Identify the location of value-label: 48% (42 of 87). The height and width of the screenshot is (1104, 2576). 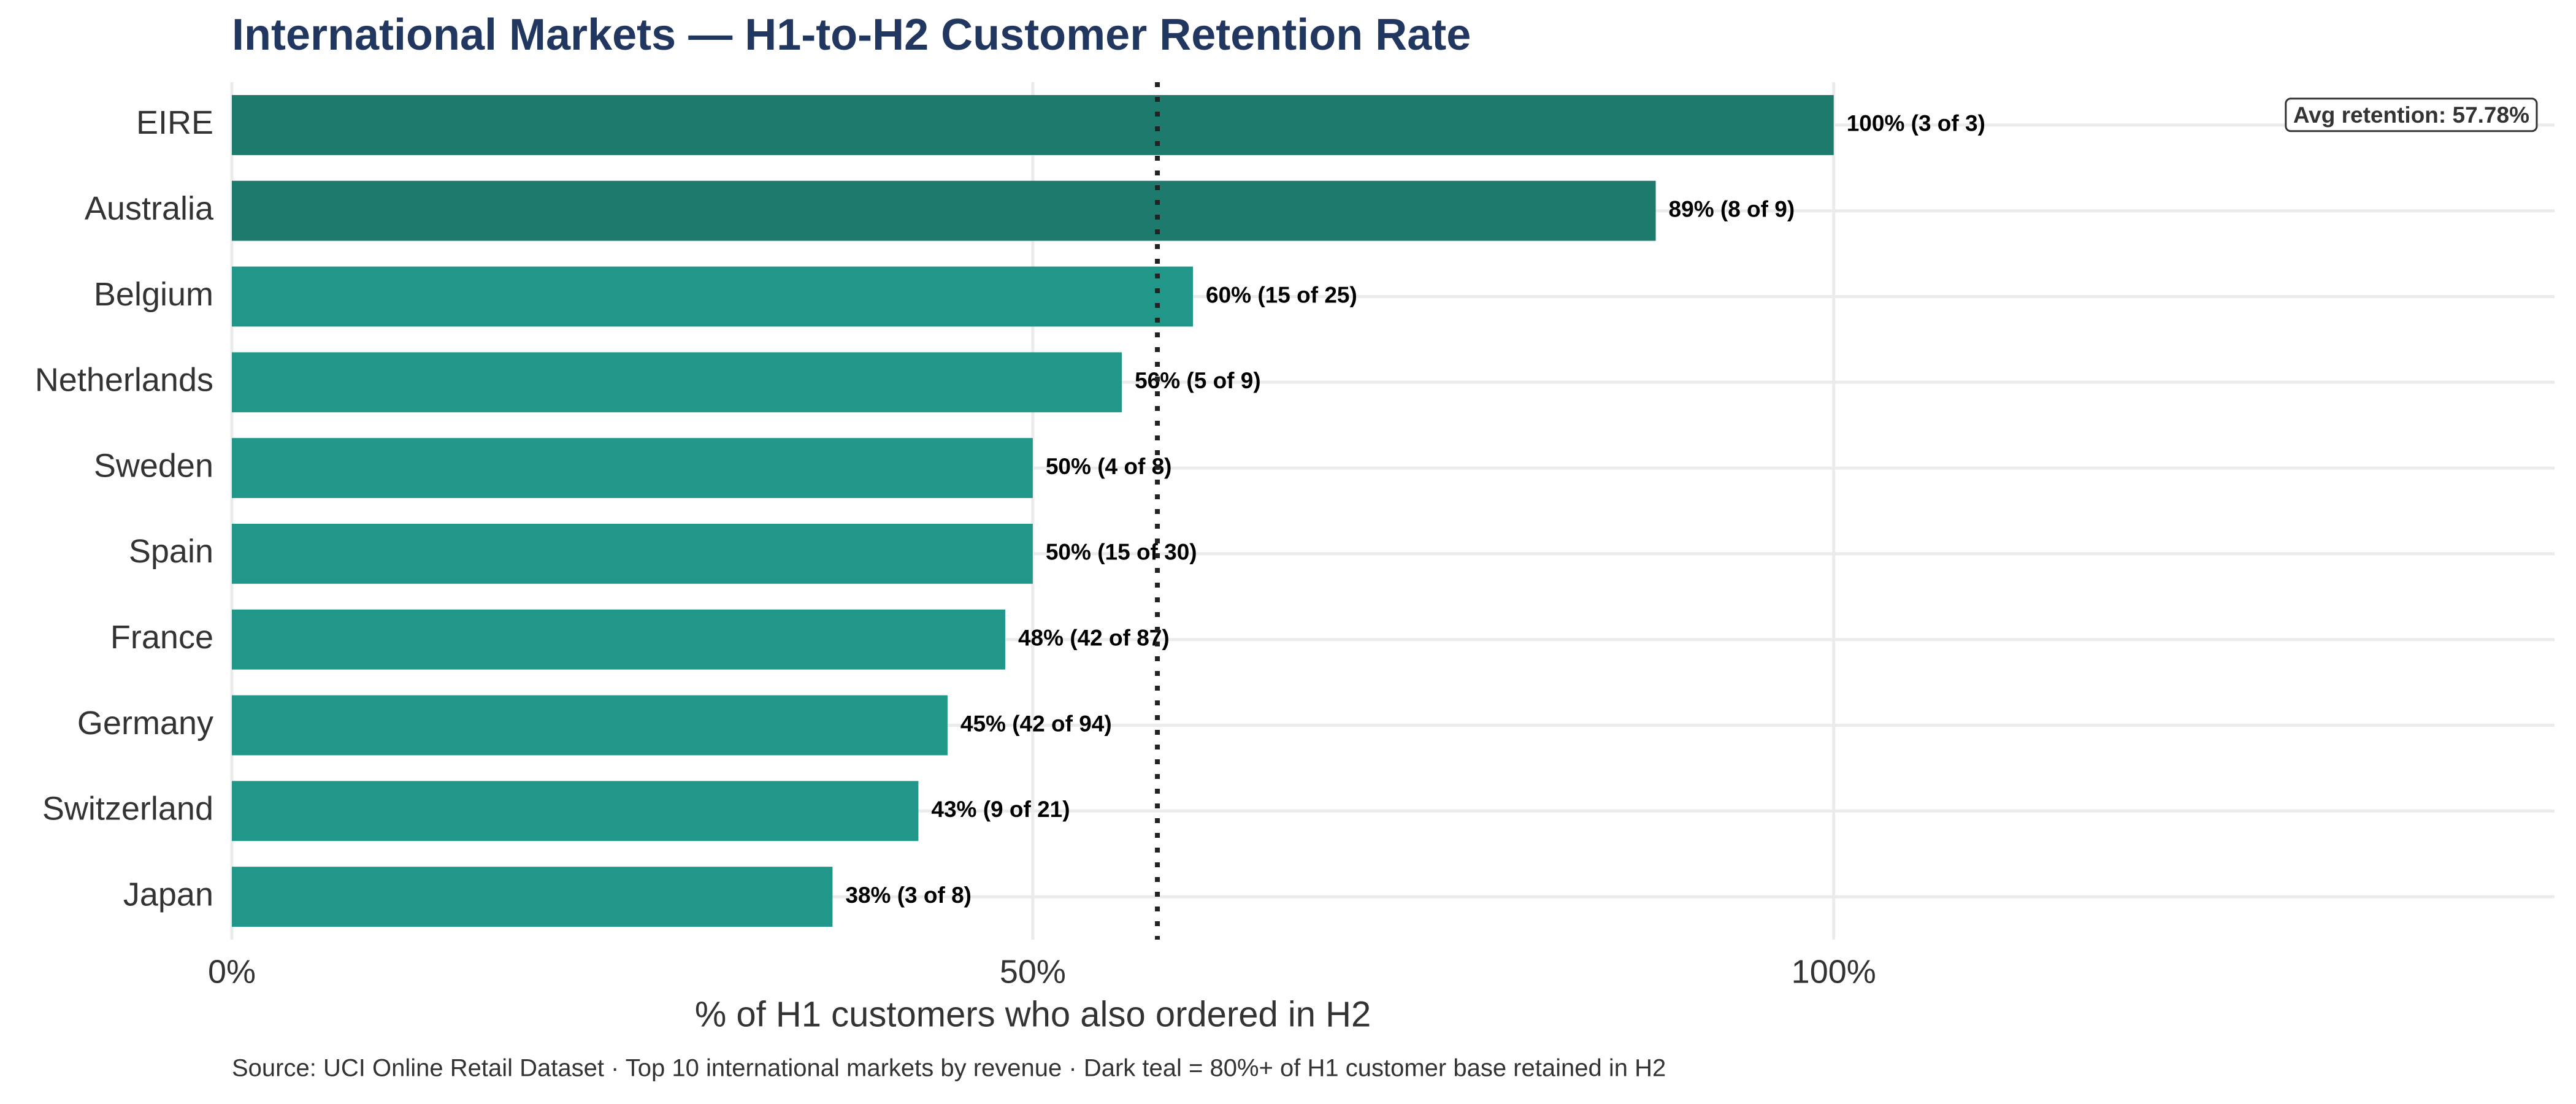
(1094, 637).